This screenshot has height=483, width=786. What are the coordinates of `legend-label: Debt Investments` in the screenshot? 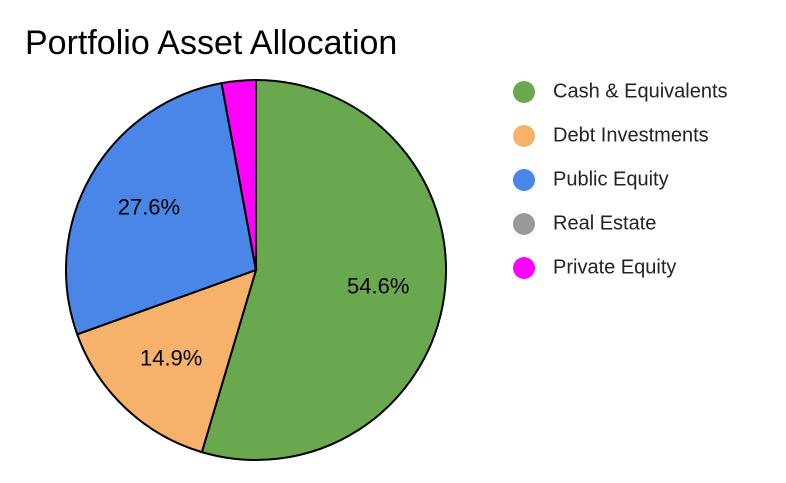 It's located at (631, 135).